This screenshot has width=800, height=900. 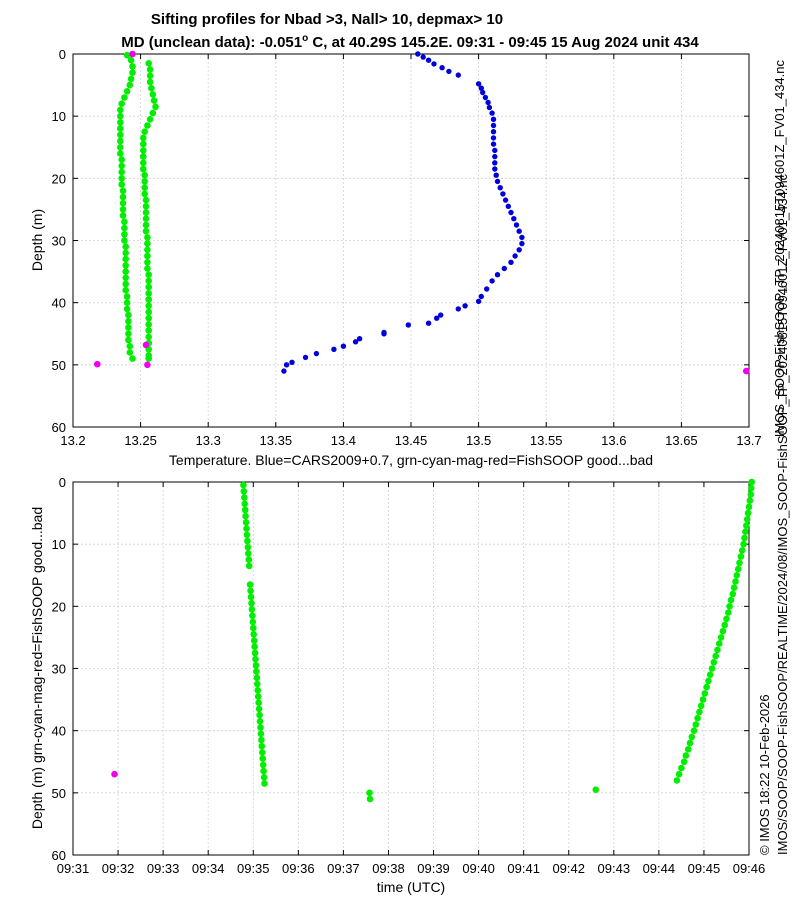 I want to click on x-tick-label: 09:46, so click(x=749, y=868).